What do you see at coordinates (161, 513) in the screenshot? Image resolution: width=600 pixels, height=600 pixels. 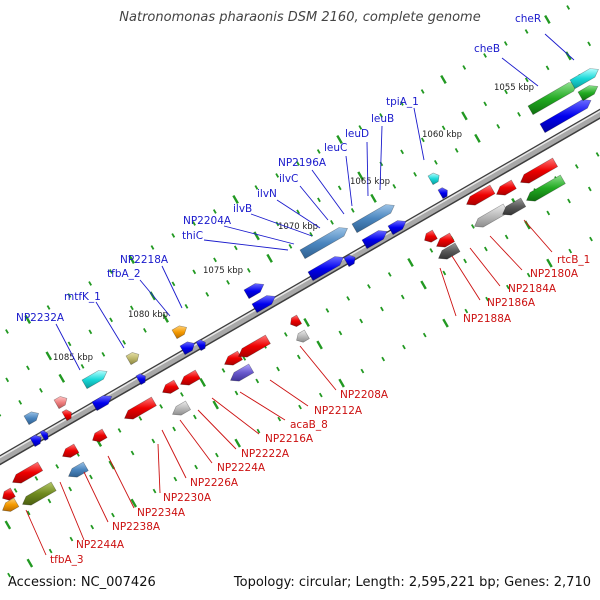 I see `gene-label: NP2234A` at bounding box center [161, 513].